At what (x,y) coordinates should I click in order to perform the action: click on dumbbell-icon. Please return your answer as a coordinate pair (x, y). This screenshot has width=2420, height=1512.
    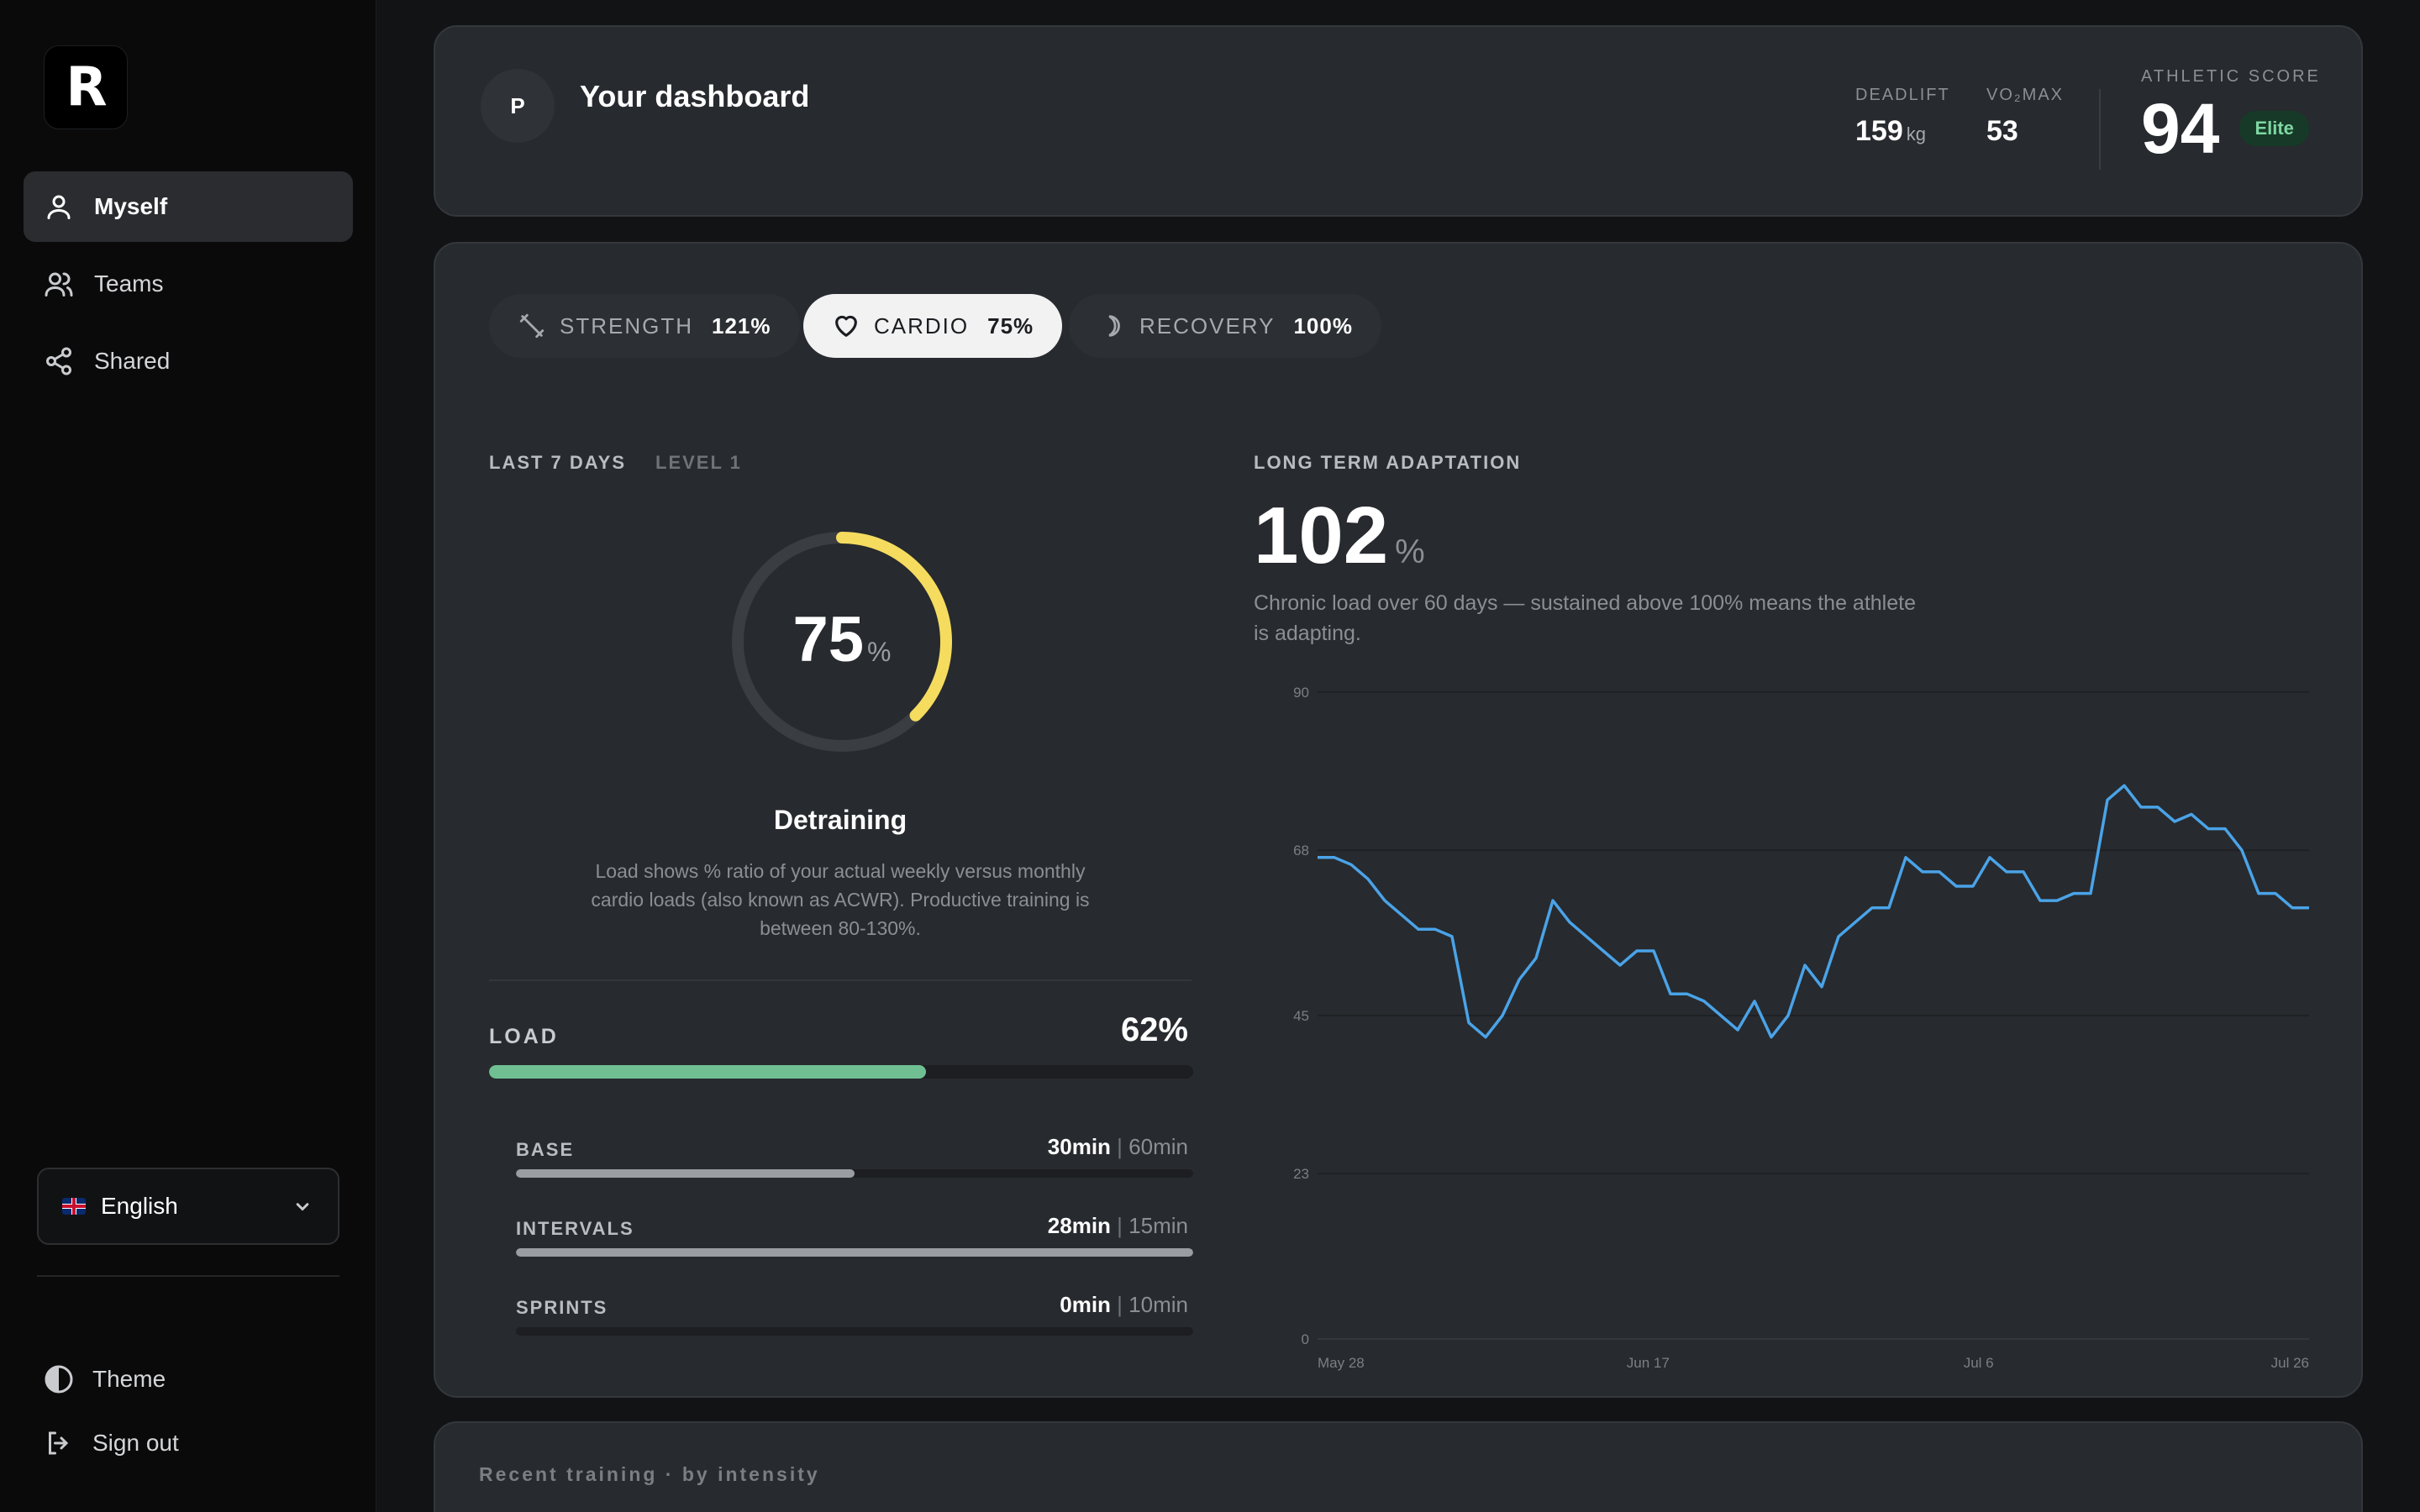
    Looking at the image, I should click on (531, 326).